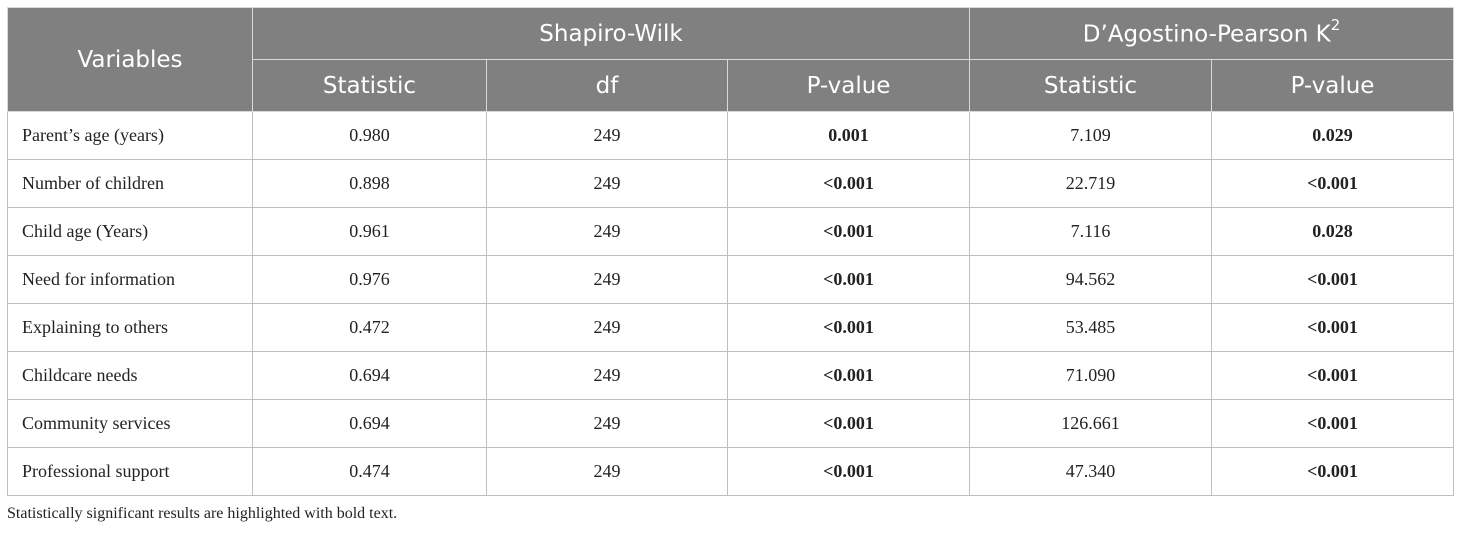  I want to click on cell-dp-statistic: 7.109, so click(1090, 135).